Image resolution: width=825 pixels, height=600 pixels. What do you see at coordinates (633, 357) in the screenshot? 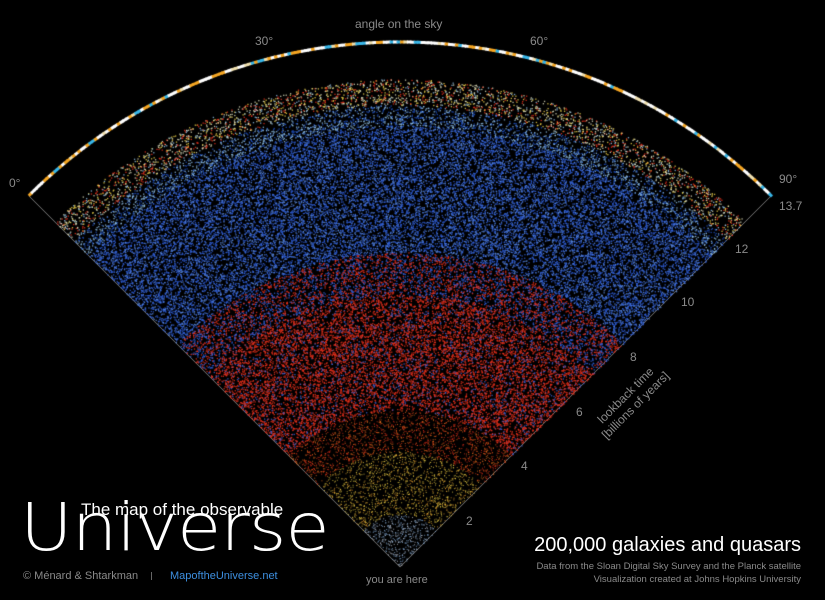
I see `time-tick-8: 8` at bounding box center [633, 357].